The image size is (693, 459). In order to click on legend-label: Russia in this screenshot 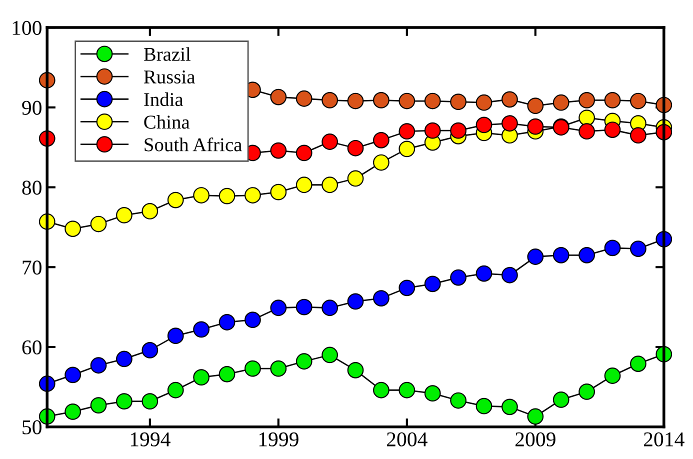, I will do `click(169, 77)`.